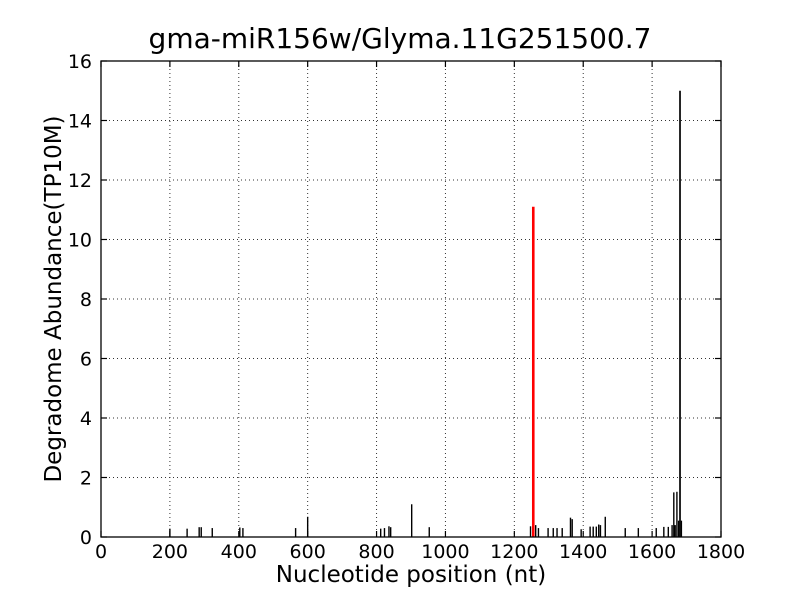  I want to click on y-tick-label: 6, so click(86, 360).